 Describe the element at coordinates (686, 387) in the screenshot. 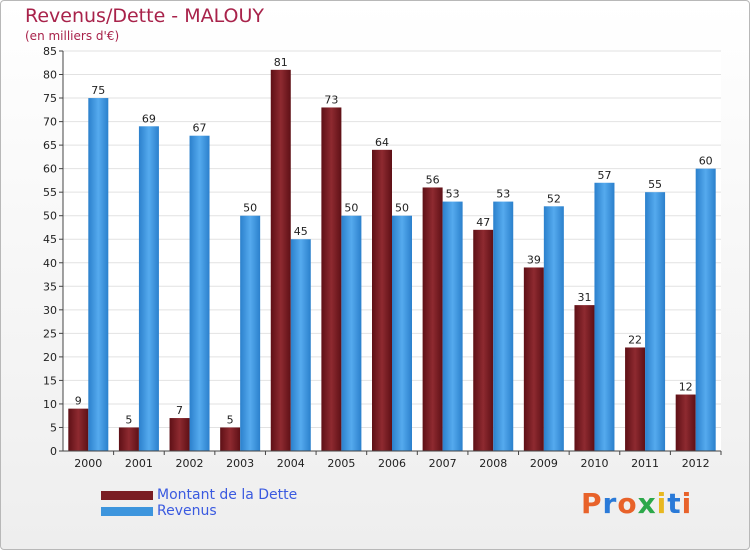

I see `data-label: 12` at that location.